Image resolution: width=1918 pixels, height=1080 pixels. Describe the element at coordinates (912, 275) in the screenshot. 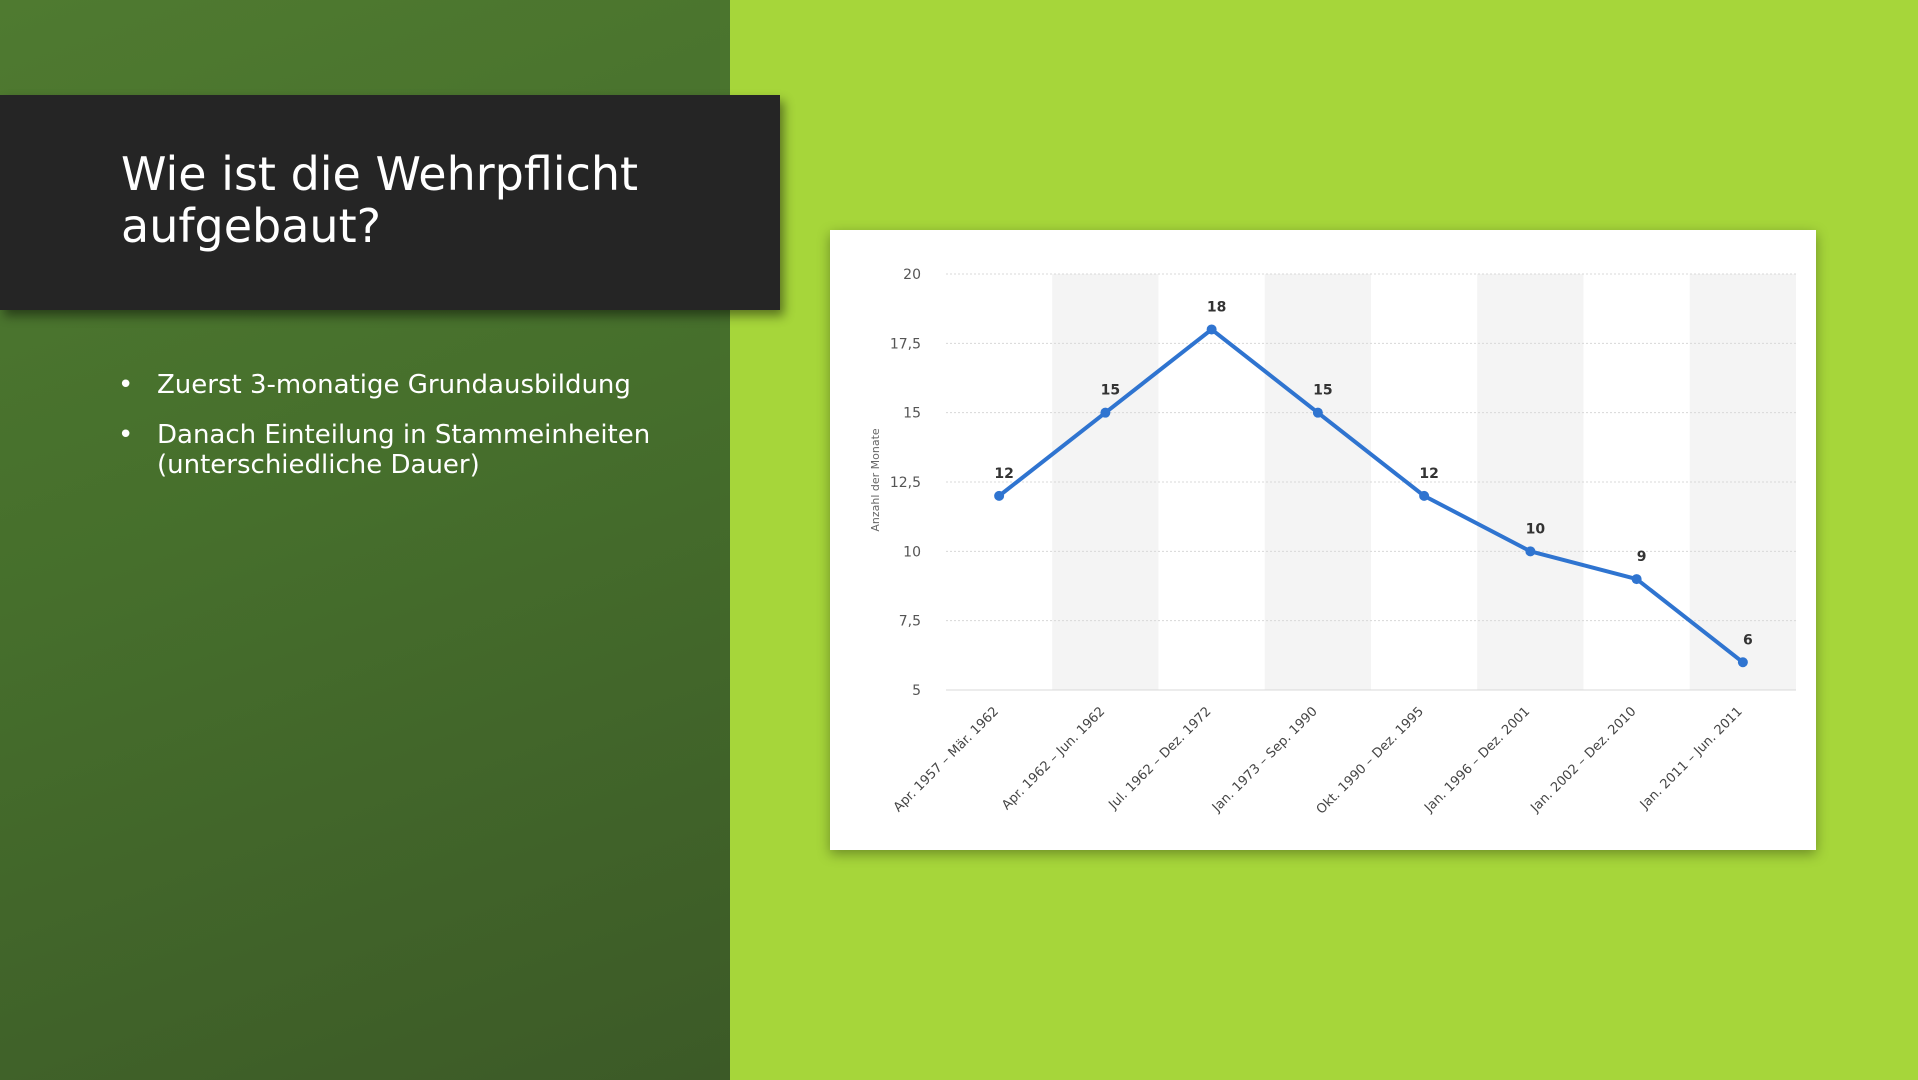

I see `y-tick-label: 20` at that location.